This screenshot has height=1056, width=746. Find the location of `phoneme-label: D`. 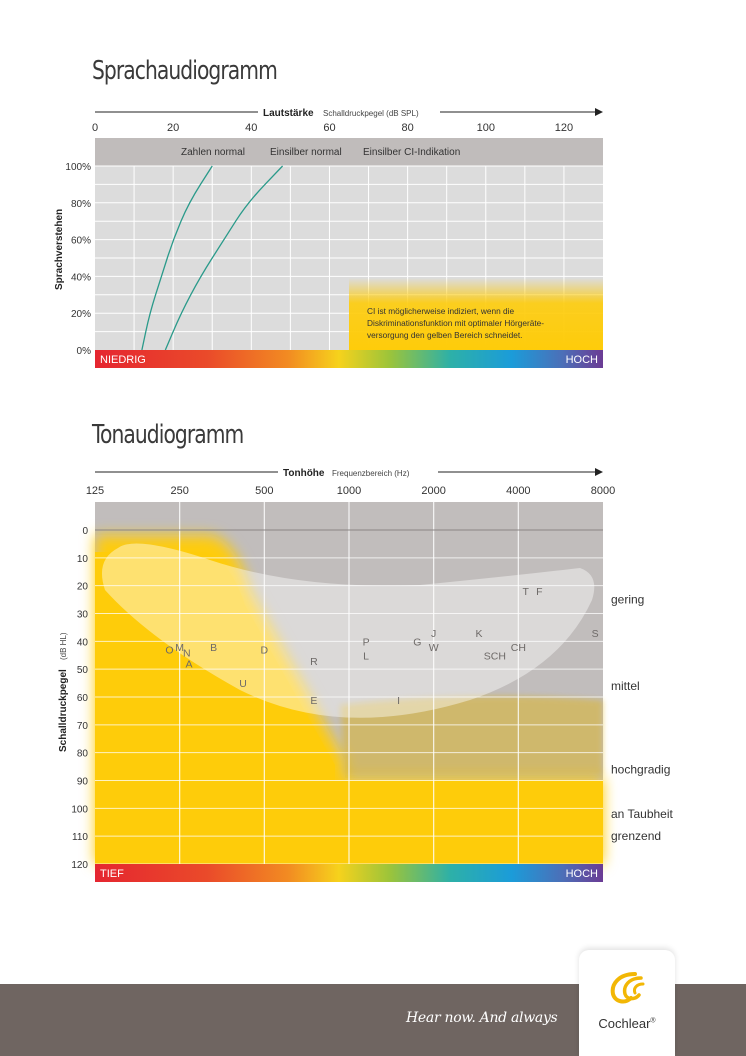

phoneme-label: D is located at coordinates (265, 651).